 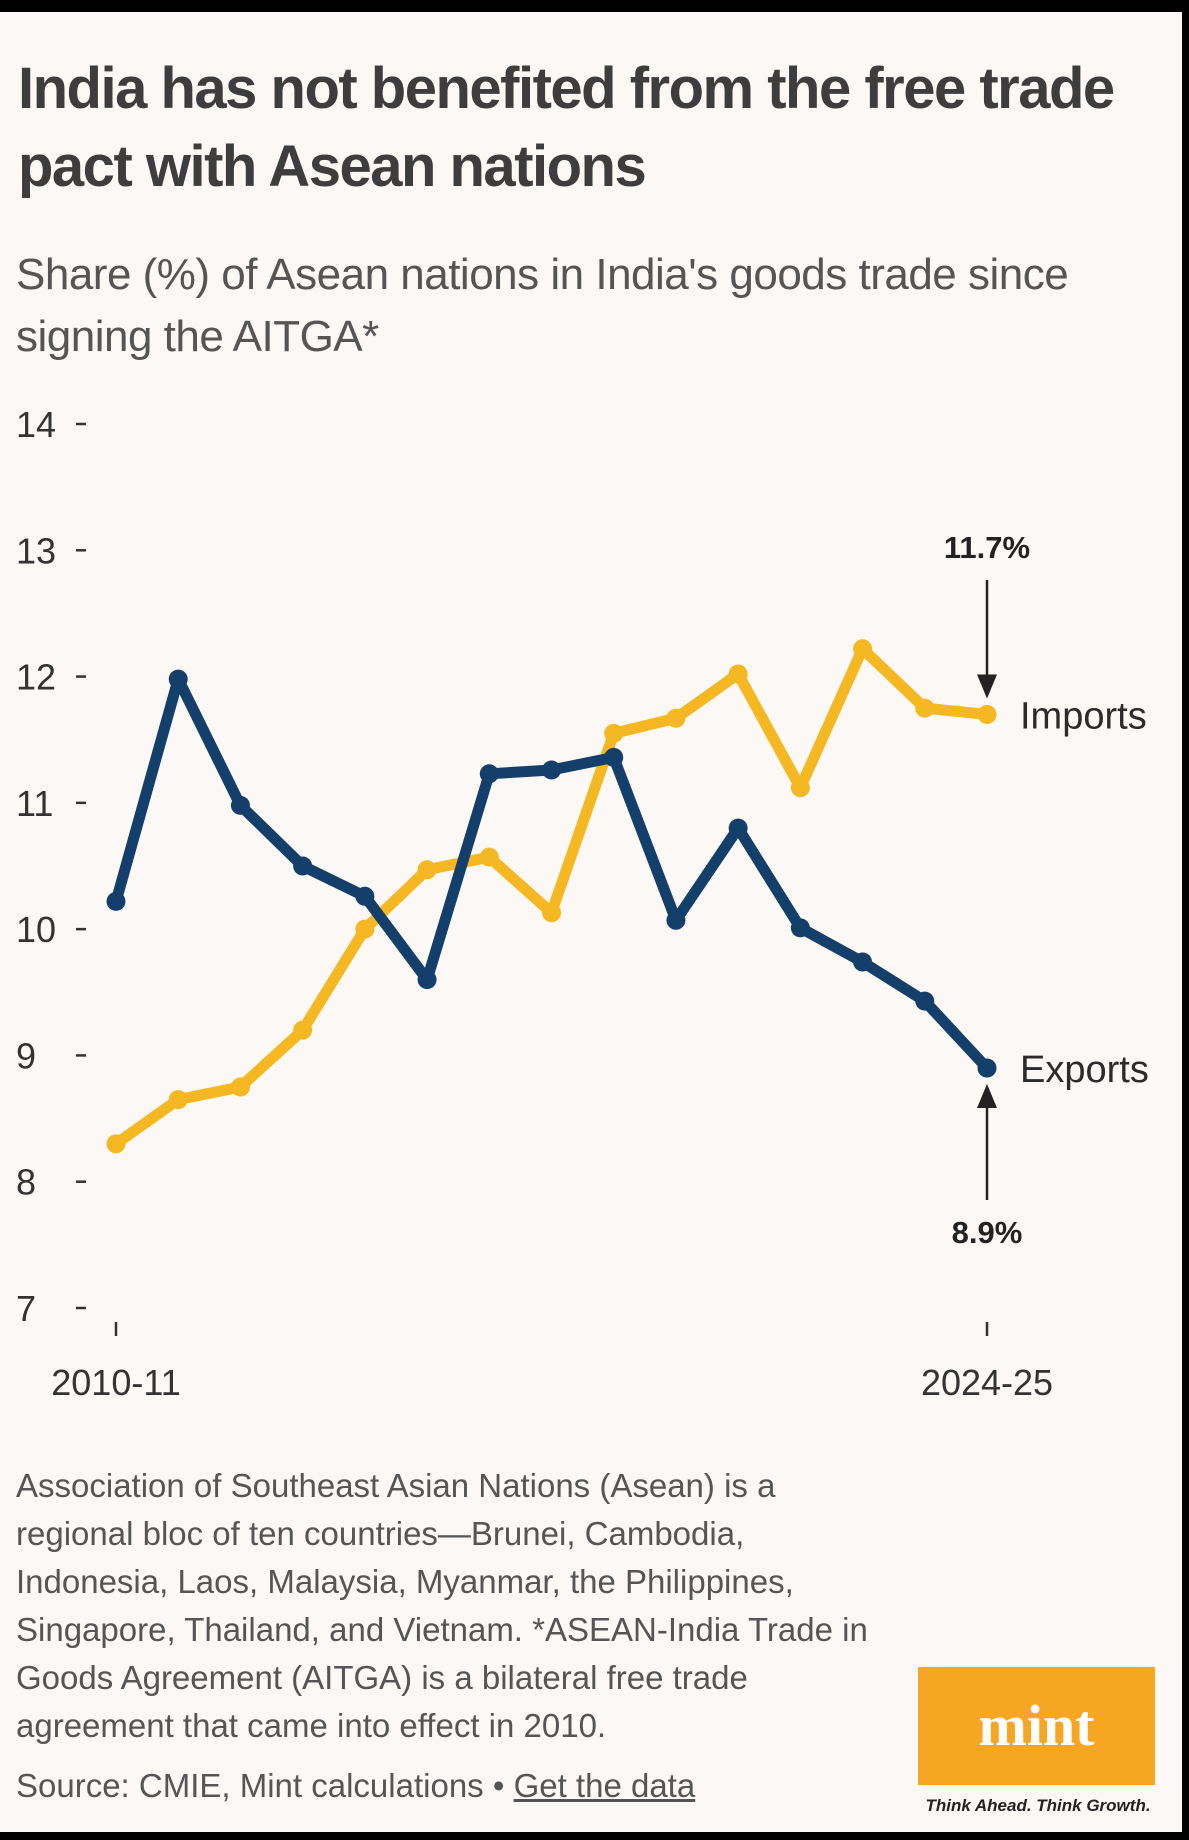 I want to click on x-tick-label: 2024-25, so click(x=987, y=1382).